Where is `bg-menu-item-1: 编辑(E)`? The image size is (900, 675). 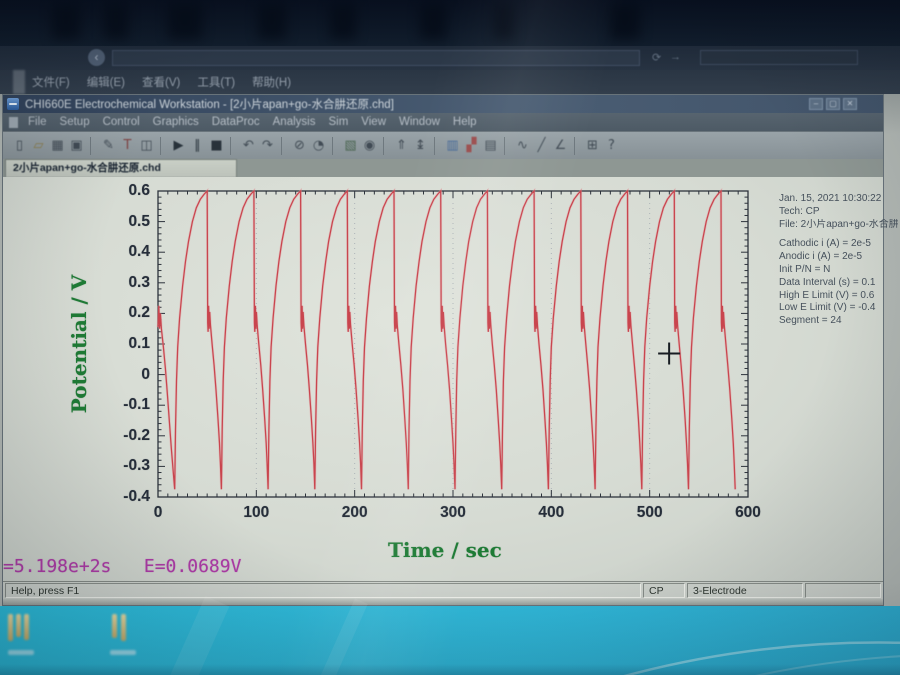 bg-menu-item-1: 编辑(E) is located at coordinates (106, 83).